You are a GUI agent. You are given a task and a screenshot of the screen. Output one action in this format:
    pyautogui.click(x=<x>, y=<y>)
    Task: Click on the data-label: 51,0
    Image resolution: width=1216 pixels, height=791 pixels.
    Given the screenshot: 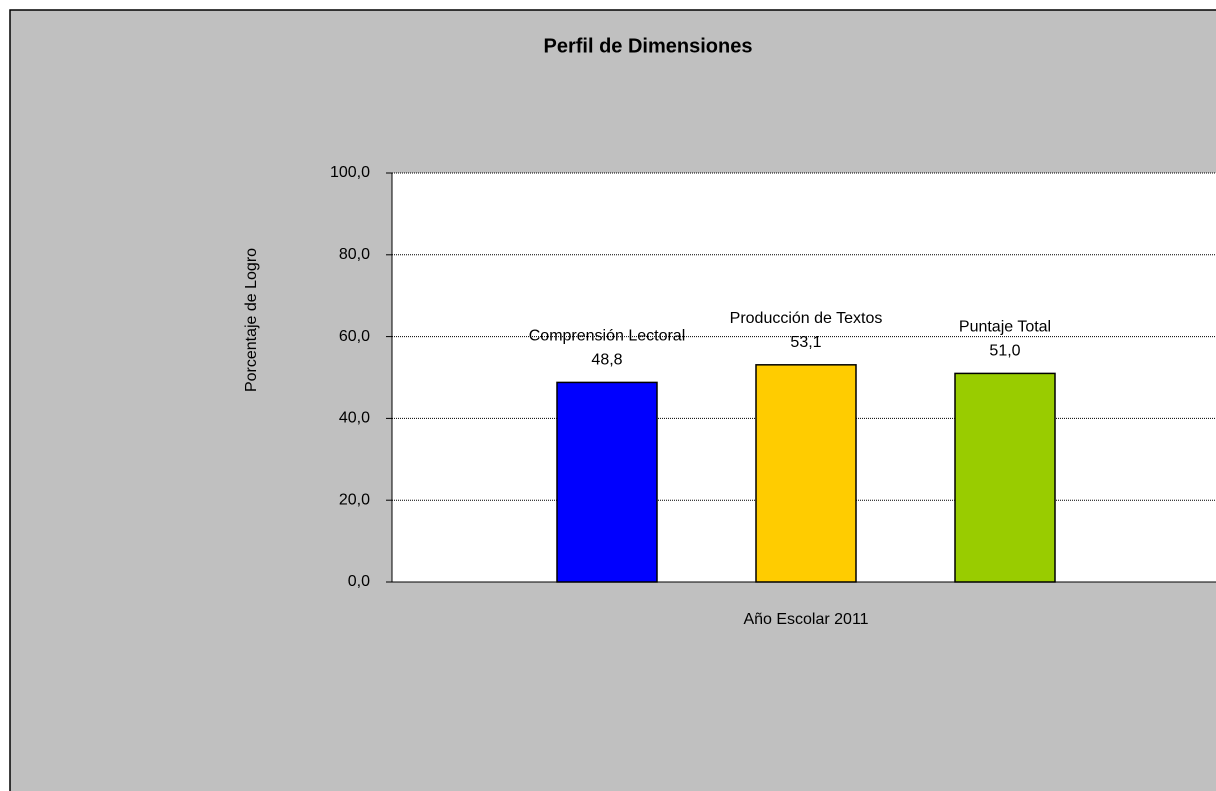 What is the action you would take?
    pyautogui.click(x=1004, y=351)
    